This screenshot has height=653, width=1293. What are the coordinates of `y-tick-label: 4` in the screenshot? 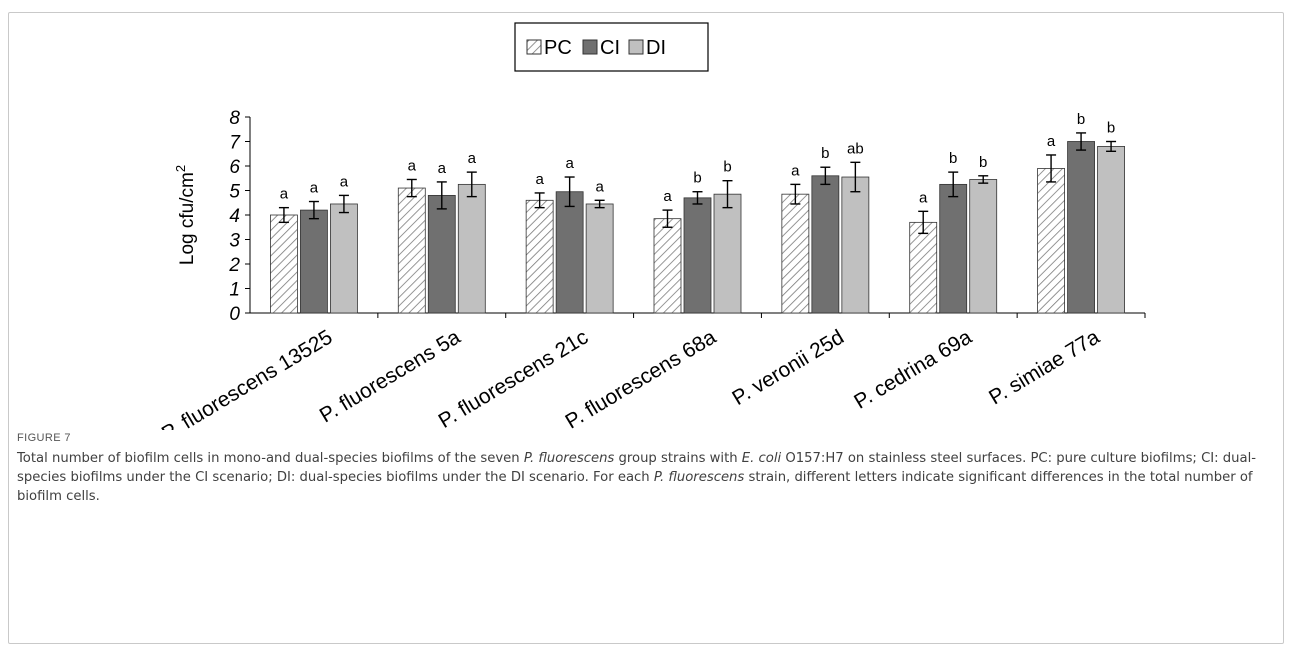 It's located at (234, 216).